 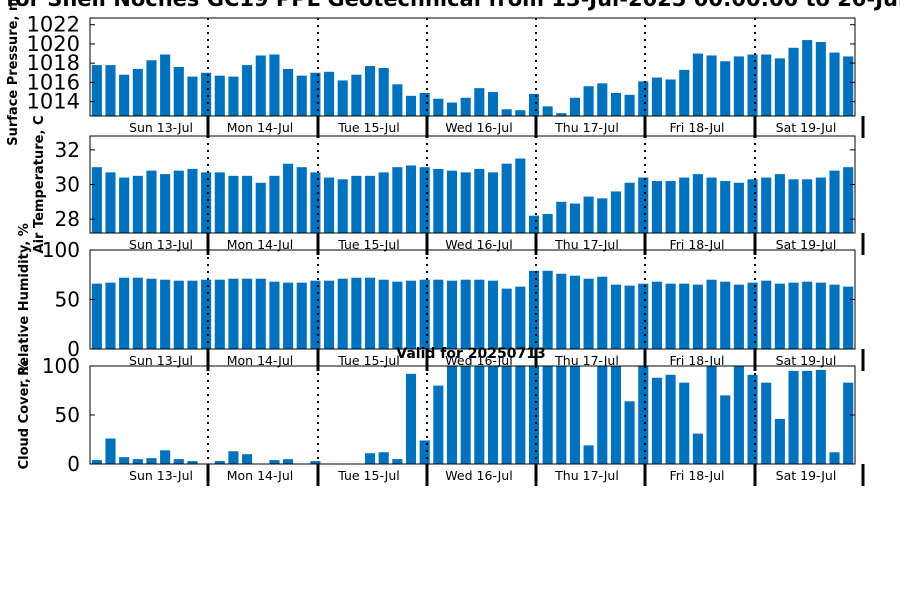 I want to click on y-tick-label: 1020, so click(x=53, y=44).